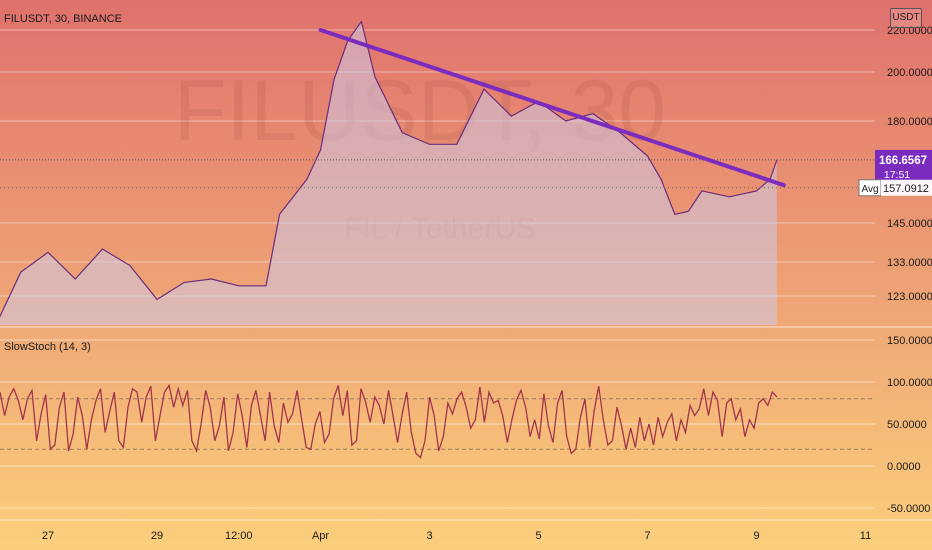  I want to click on current-price-badge, so click(903, 165).